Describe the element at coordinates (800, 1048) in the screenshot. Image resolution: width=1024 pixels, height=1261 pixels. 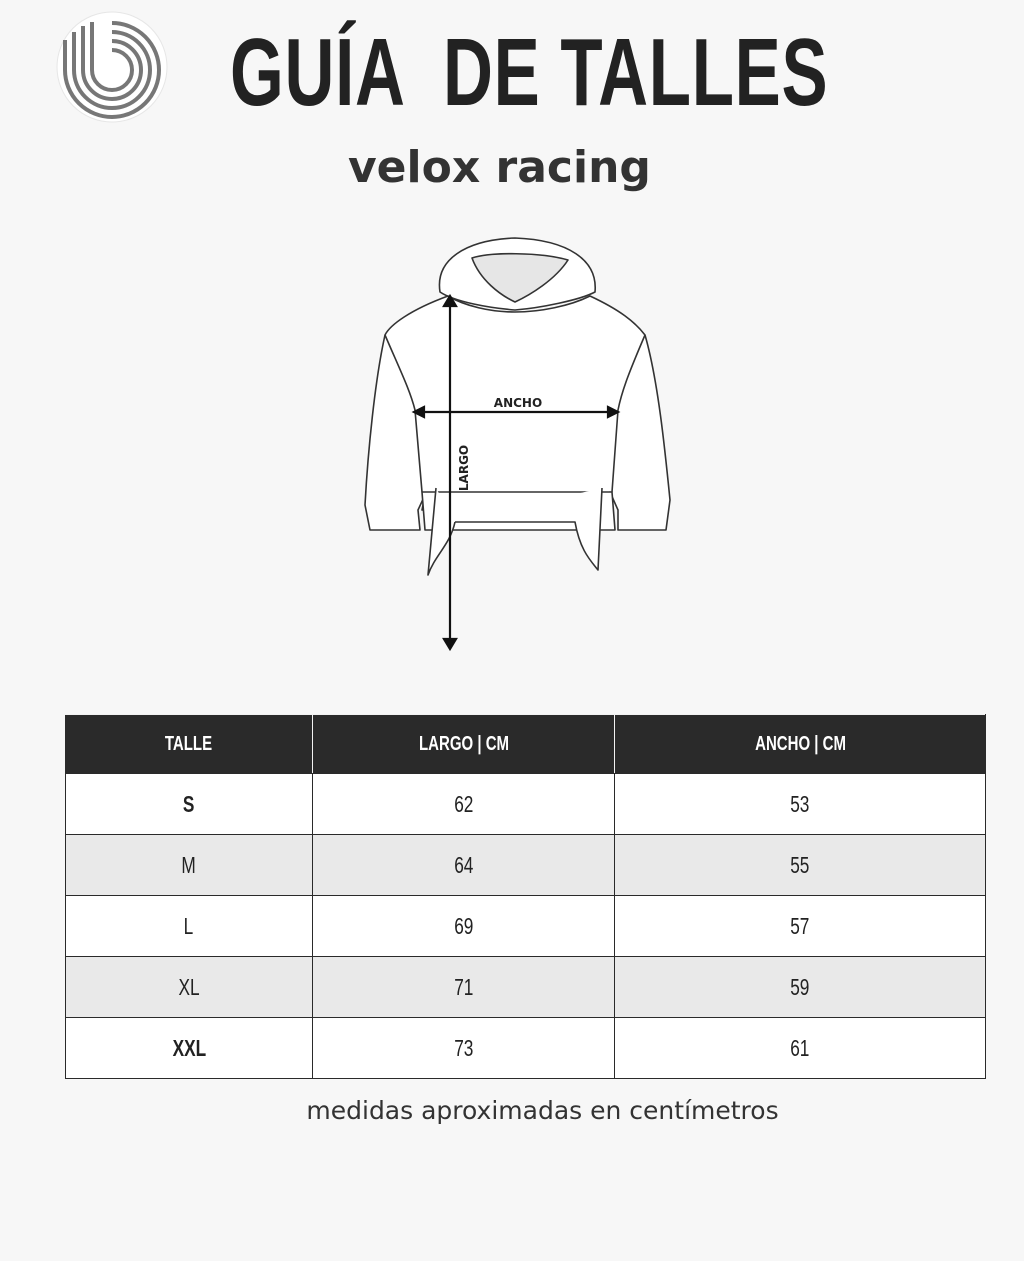
I see `ancho-cell: 61` at that location.